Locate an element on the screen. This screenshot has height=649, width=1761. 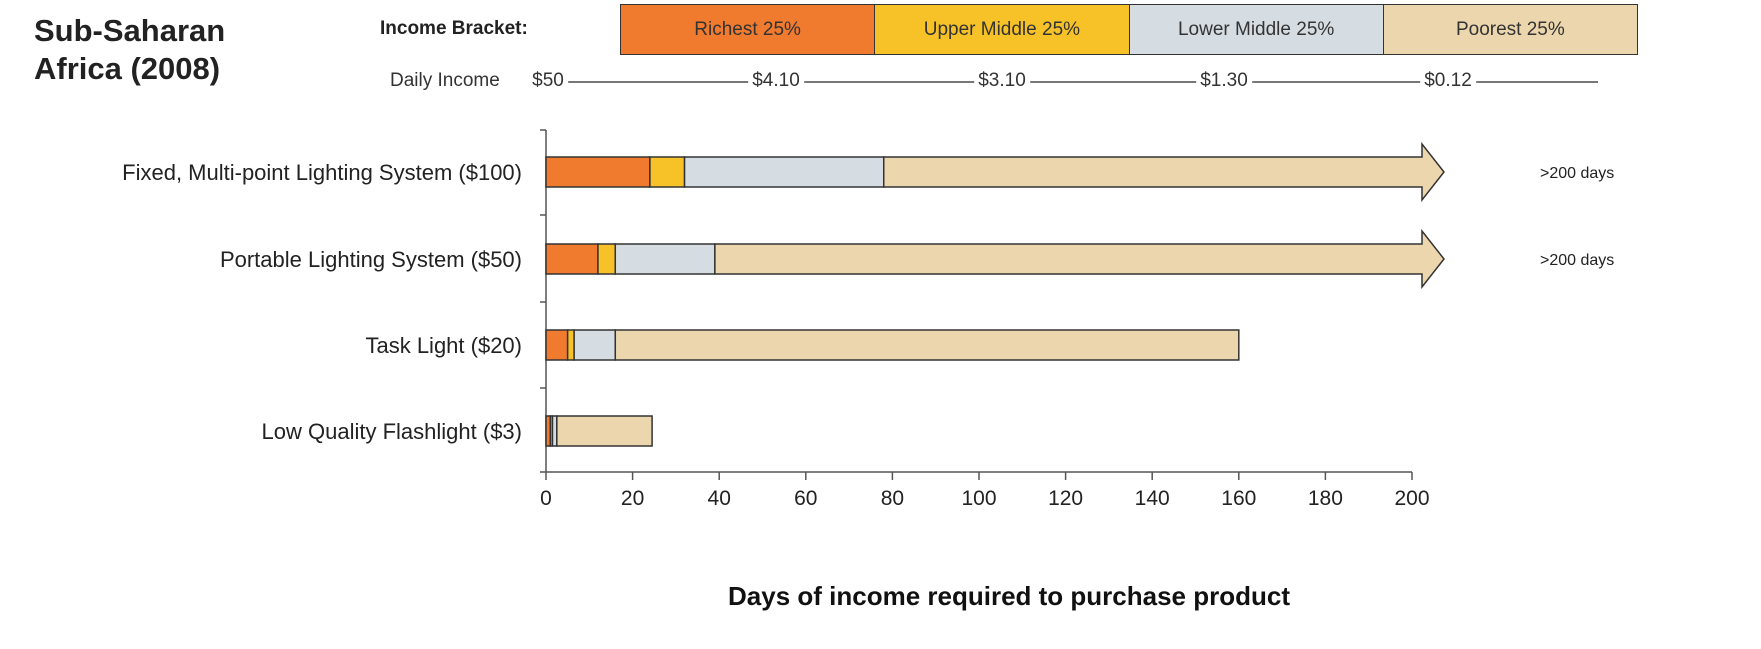
x-tick-label: 140 is located at coordinates (1152, 498).